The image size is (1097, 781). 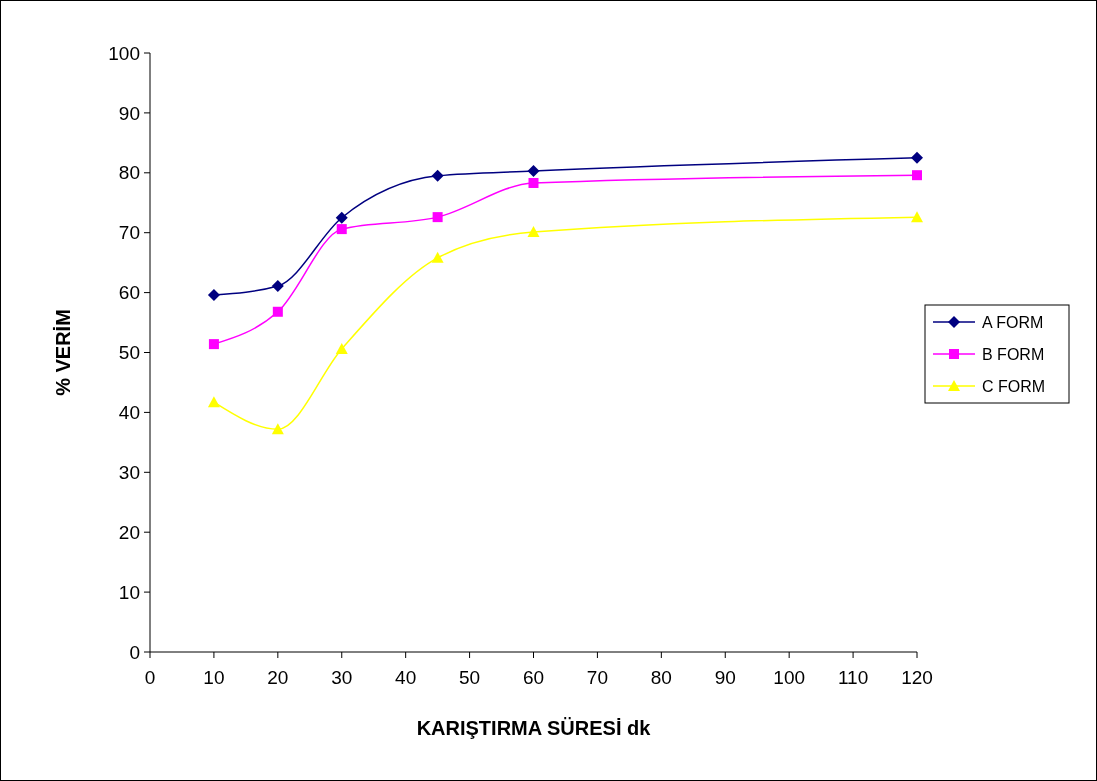 What do you see at coordinates (134, 652) in the screenshot?
I see `y-tick-label: 0` at bounding box center [134, 652].